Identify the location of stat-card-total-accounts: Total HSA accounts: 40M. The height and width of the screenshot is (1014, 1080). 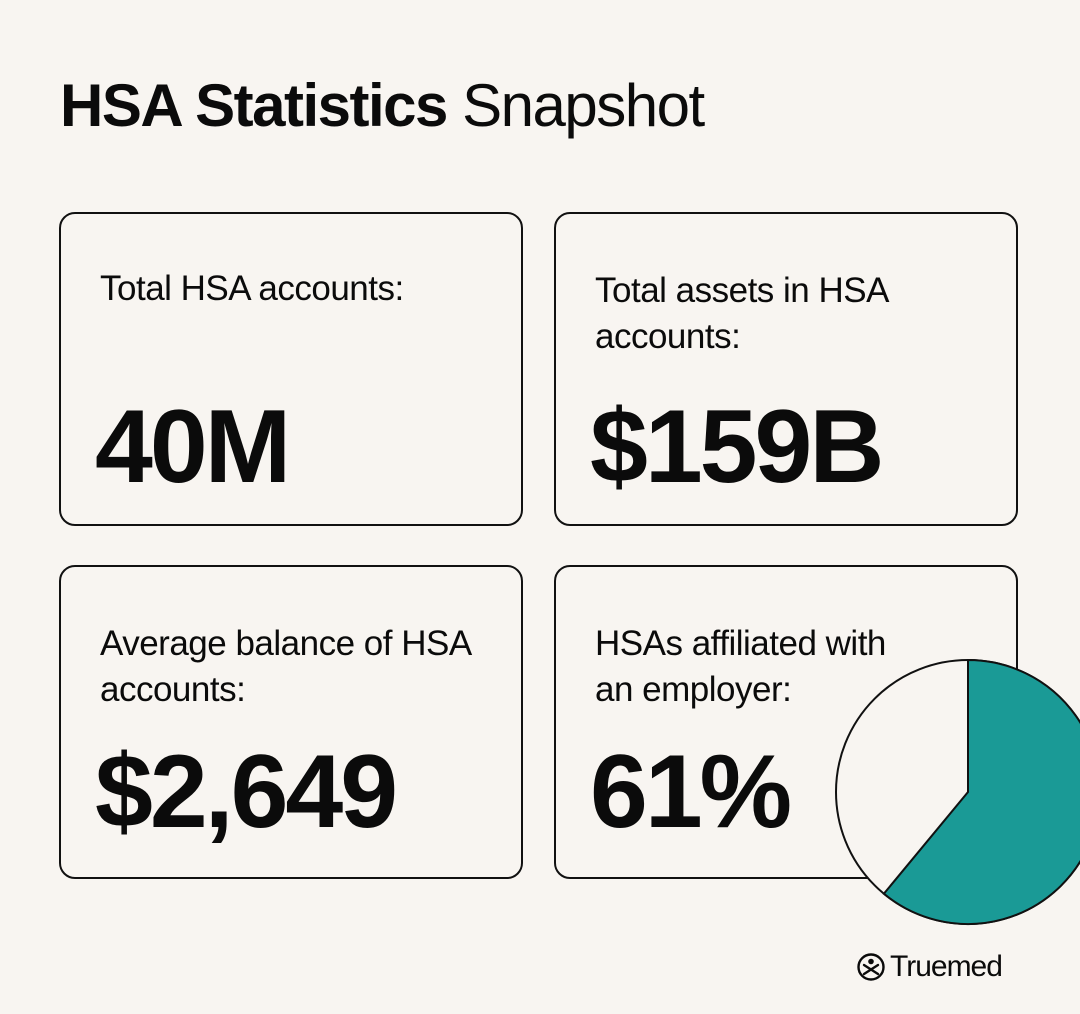
(291, 369).